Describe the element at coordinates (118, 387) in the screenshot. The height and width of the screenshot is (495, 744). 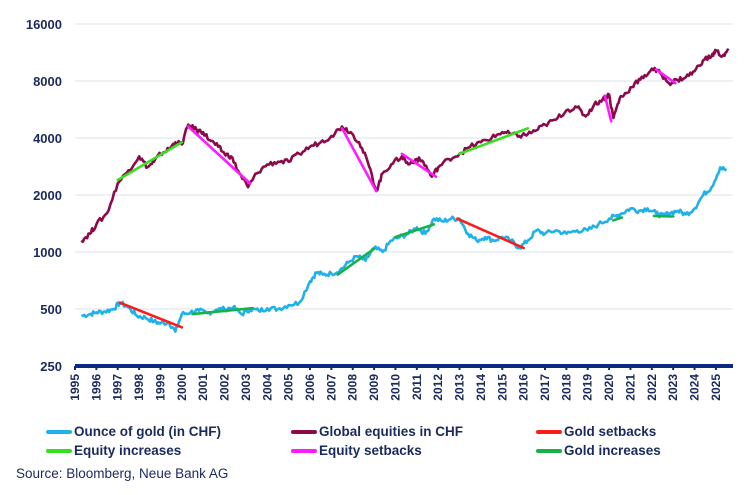
I see `x-tick-label: 1997` at that location.